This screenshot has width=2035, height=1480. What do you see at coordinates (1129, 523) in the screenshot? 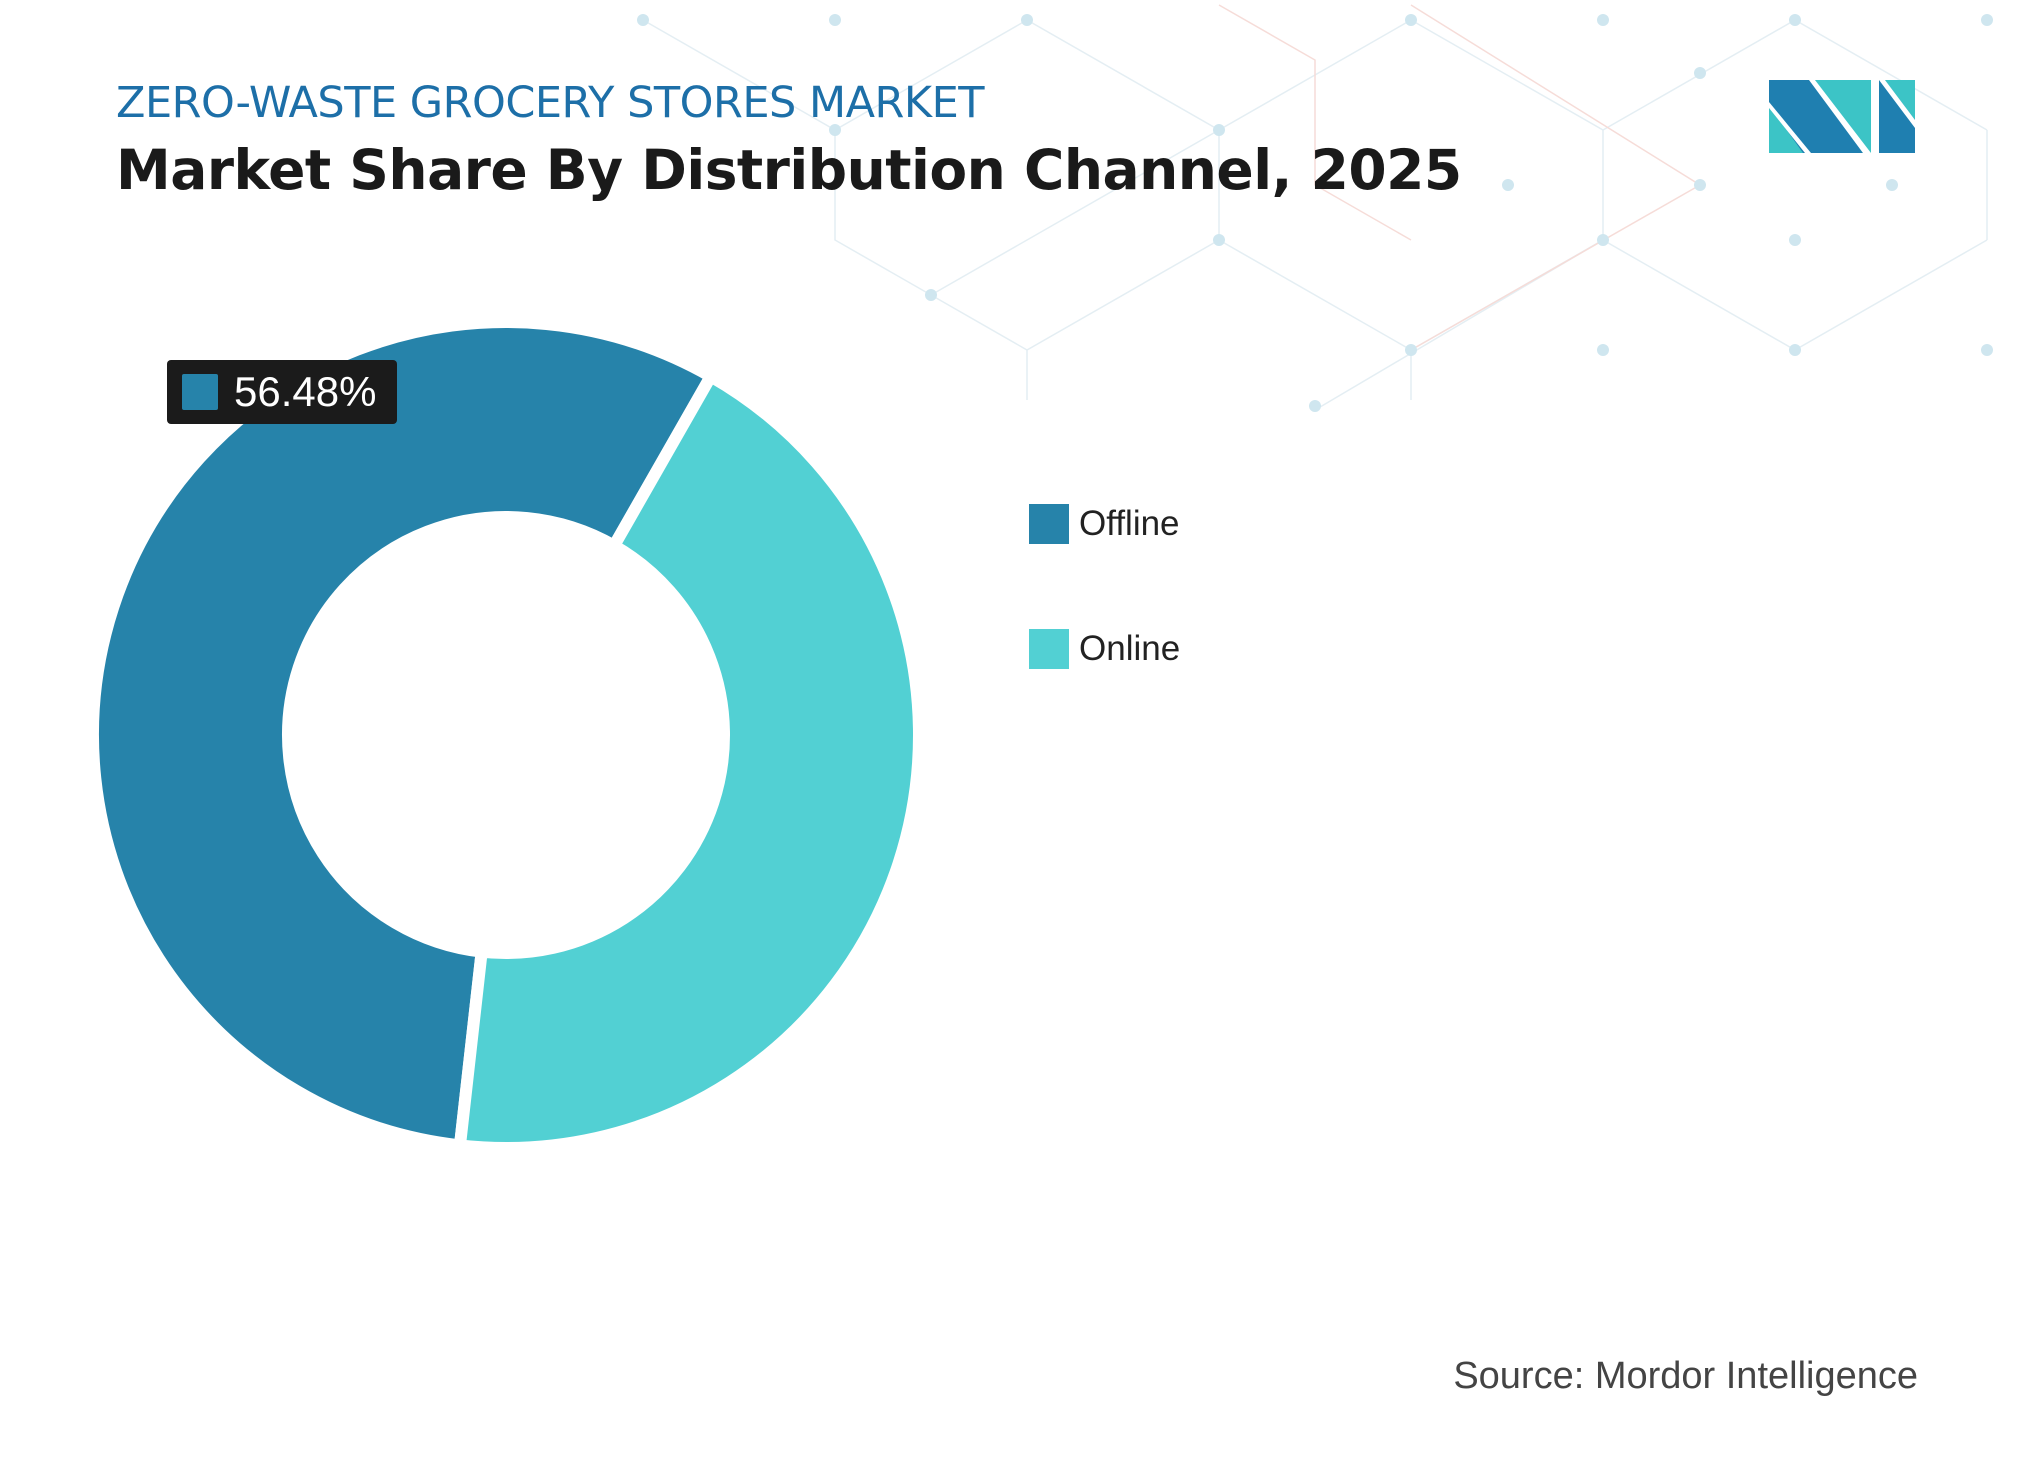
I see `legend-label: Offline` at bounding box center [1129, 523].